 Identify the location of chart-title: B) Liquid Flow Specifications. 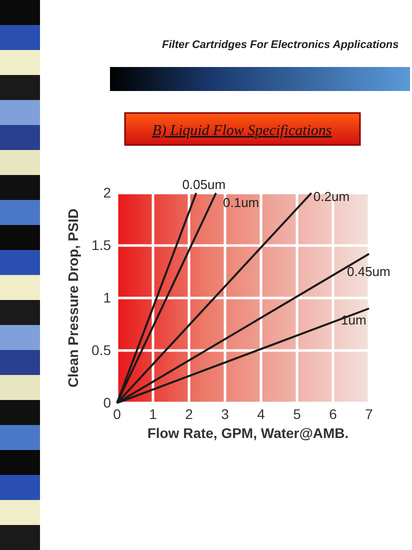
(242, 131).